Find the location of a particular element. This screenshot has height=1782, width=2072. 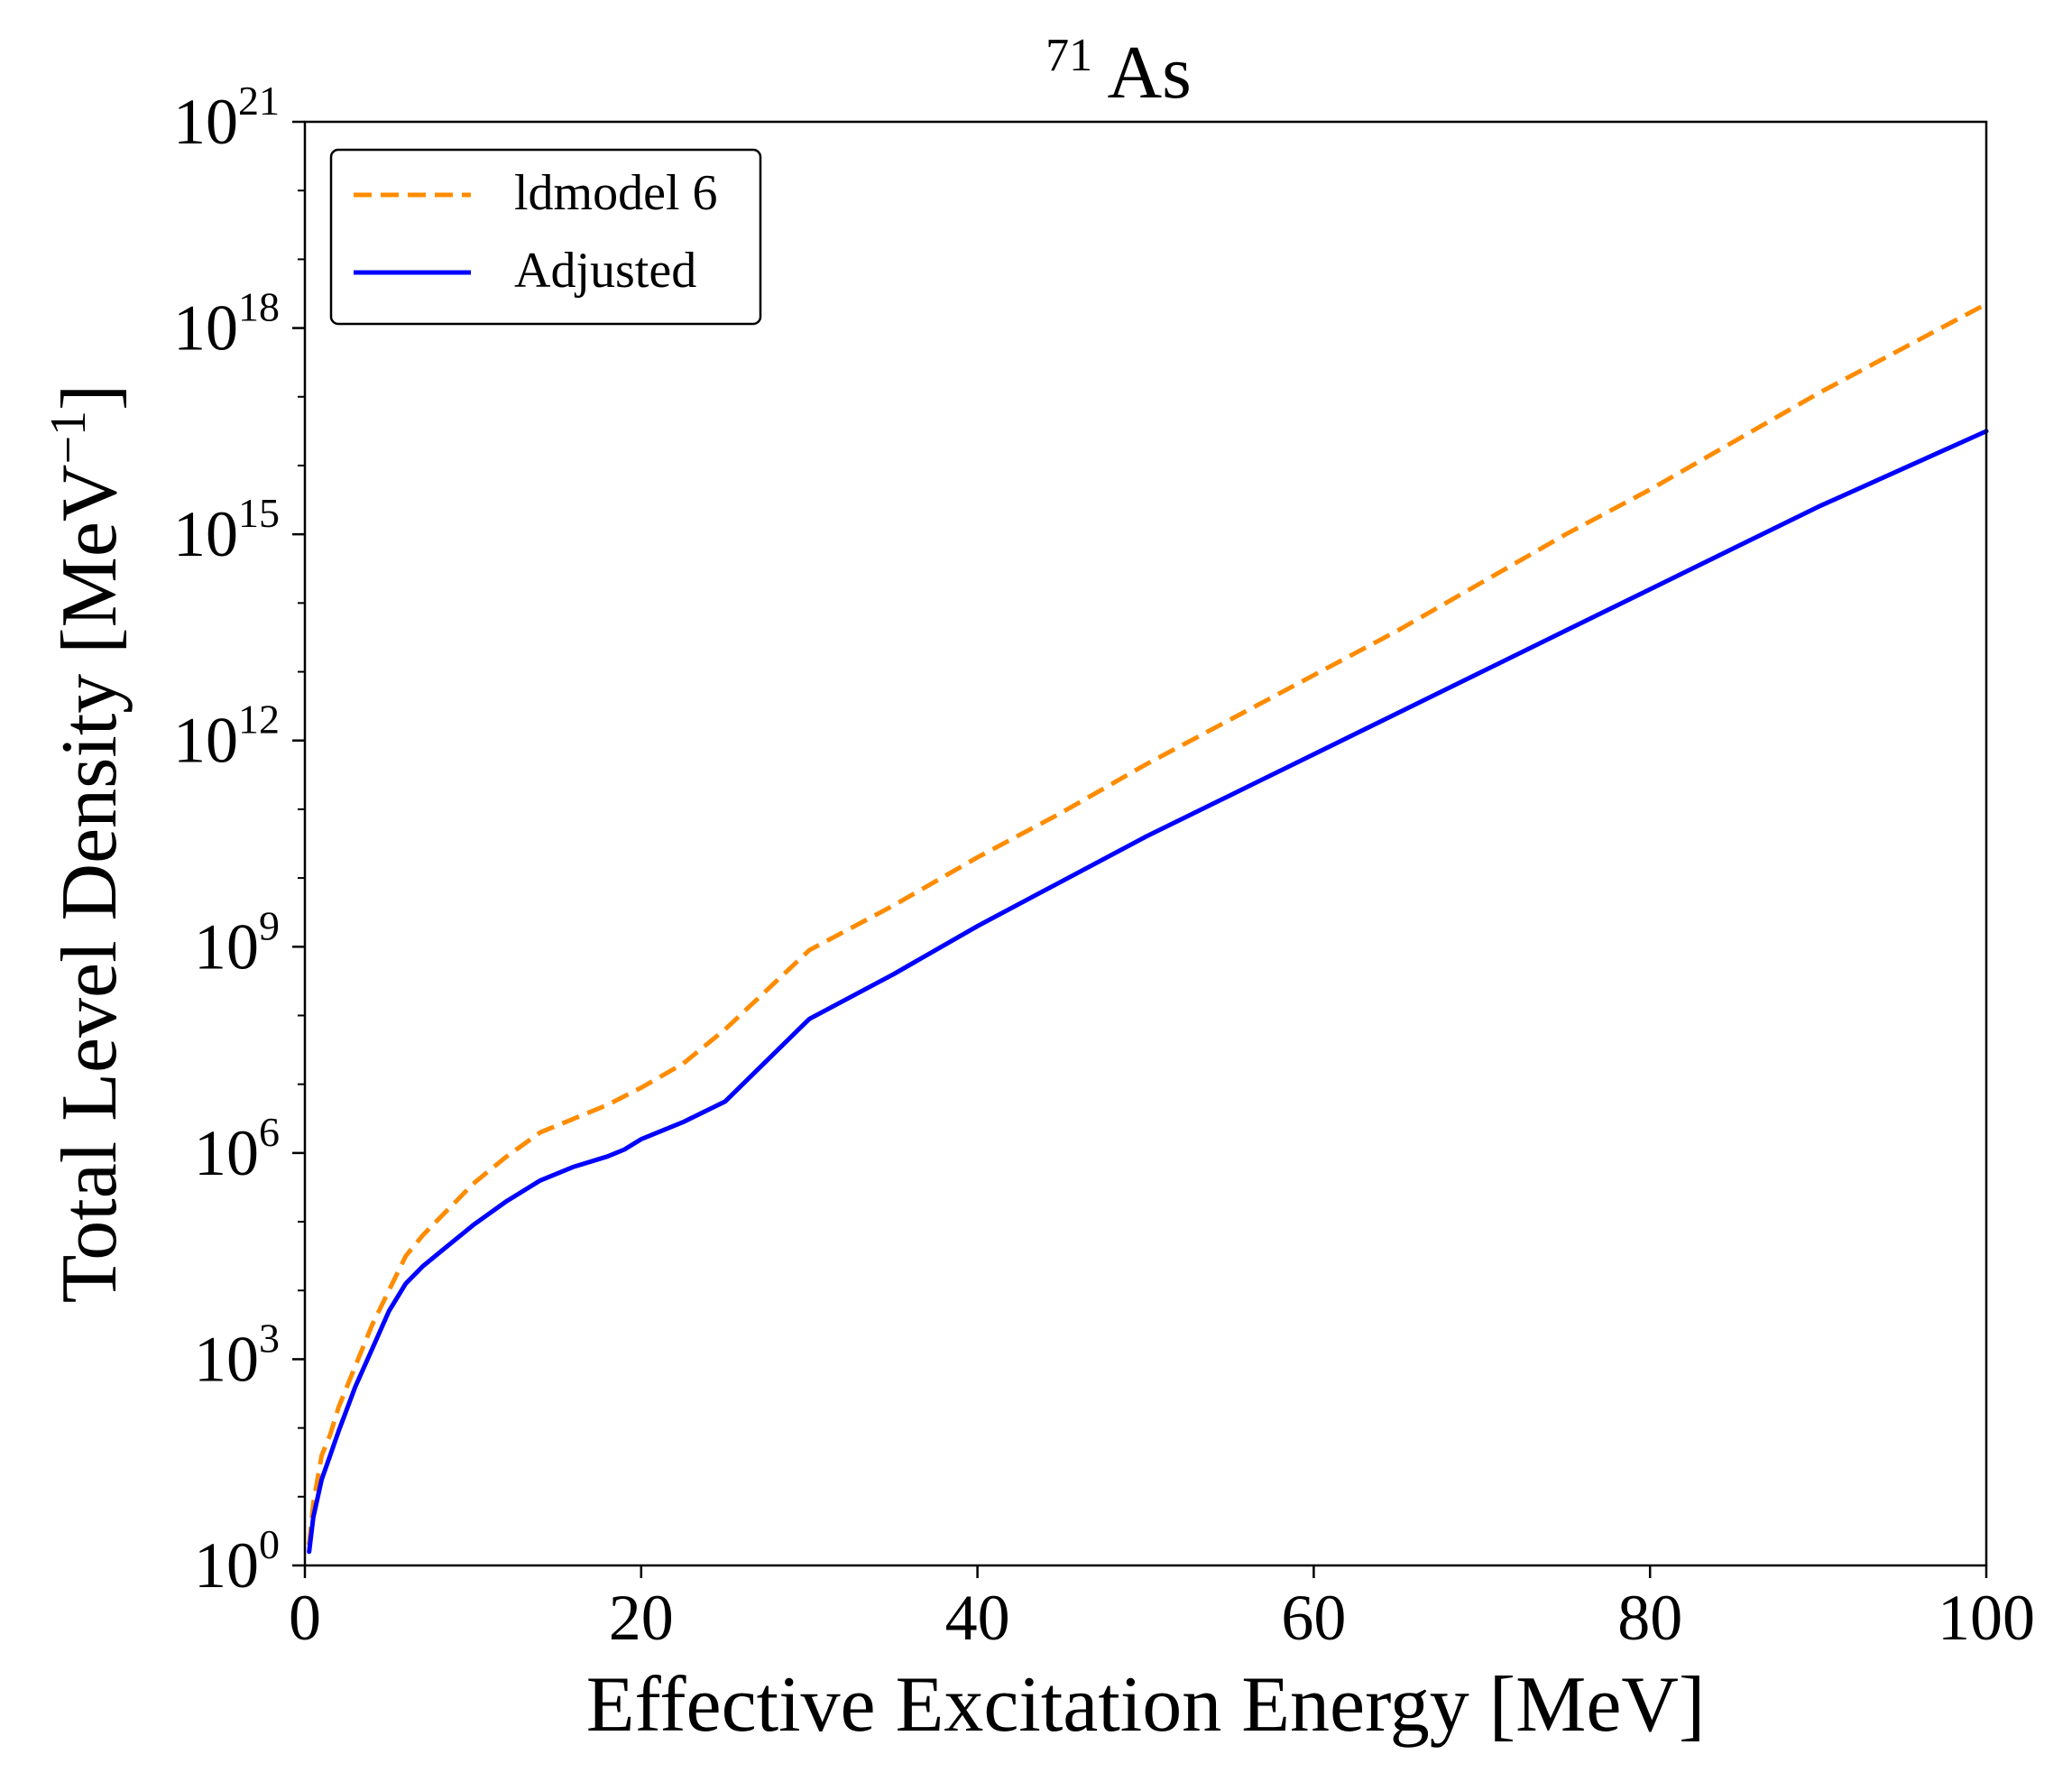

legend: ldmodel 6 Adjusted is located at coordinates (546, 237).